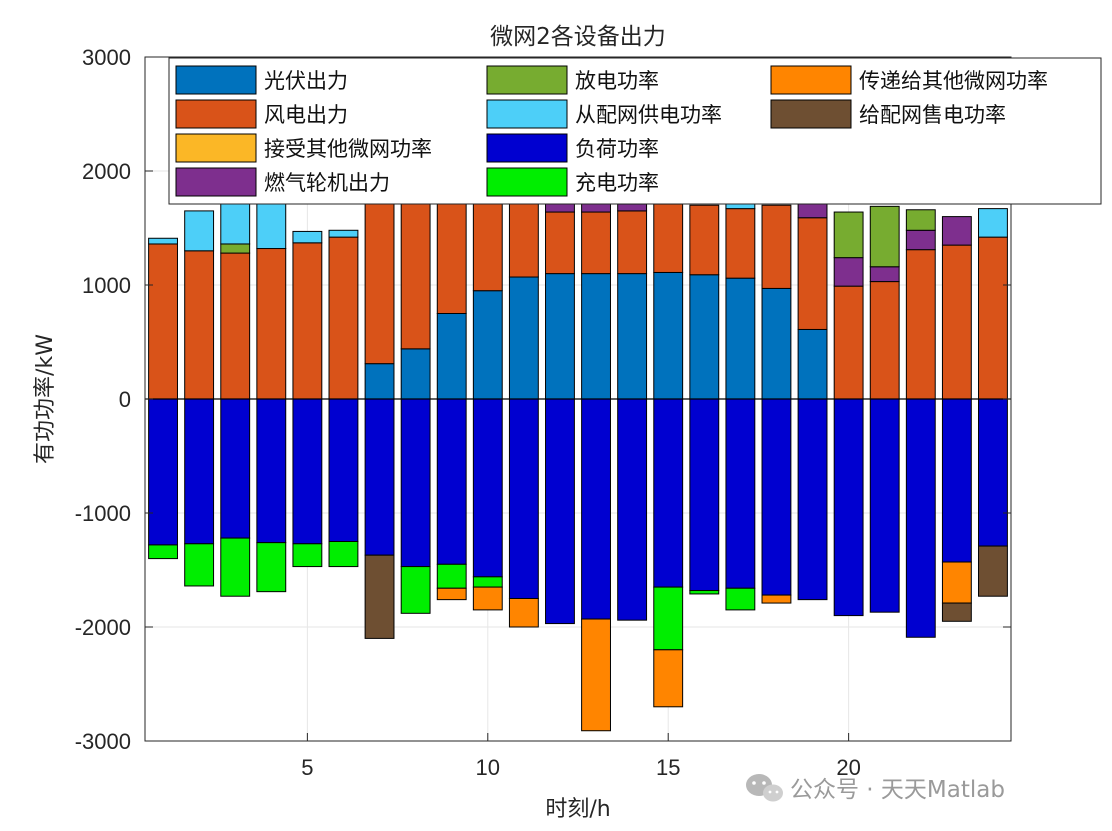  Describe the element at coordinates (106, 285) in the screenshot. I see `y-tick-label: 1000` at that location.